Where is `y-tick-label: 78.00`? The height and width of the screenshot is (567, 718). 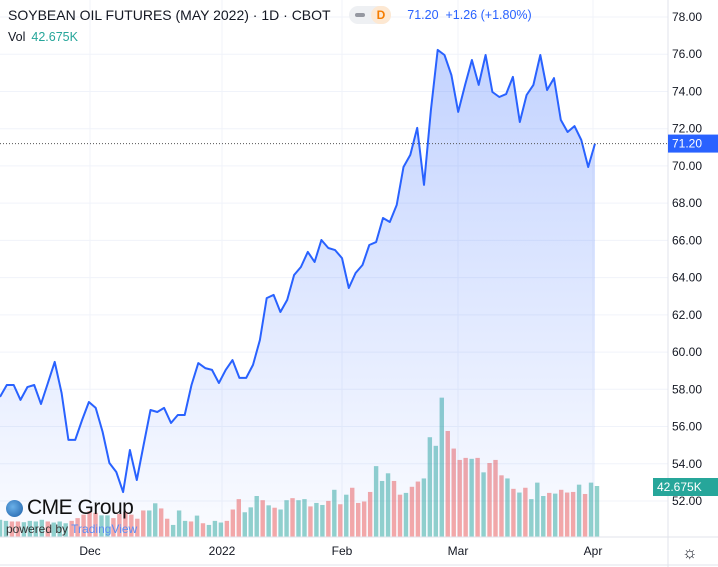 y-tick-label: 78.00 is located at coordinates (687, 17).